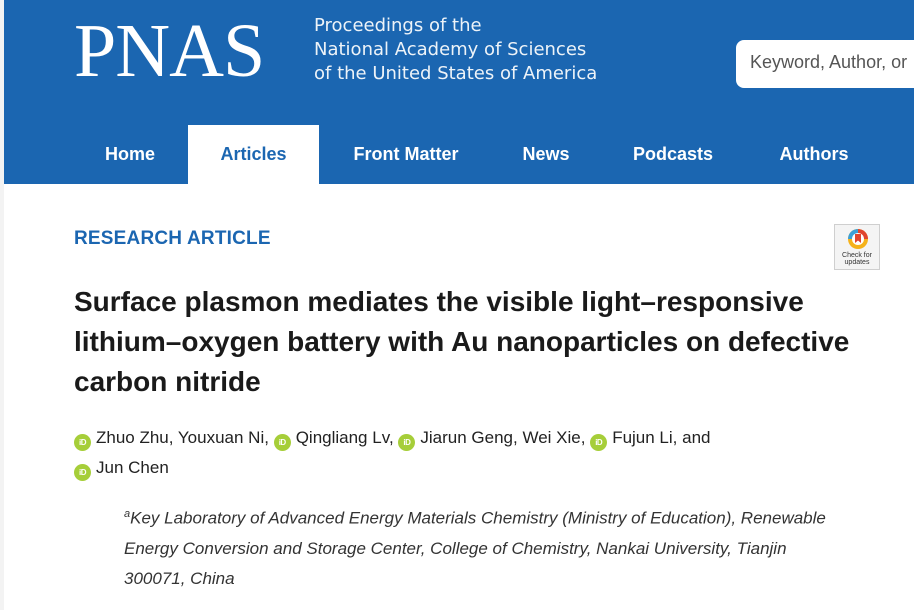  Describe the element at coordinates (858, 239) in the screenshot. I see `crossmark-icon` at that location.